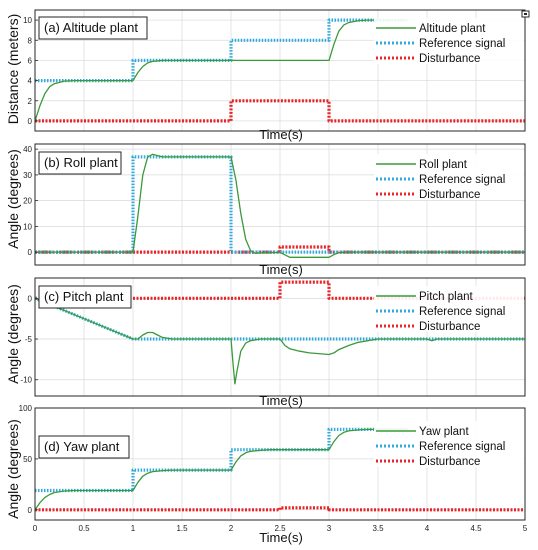 The image size is (538, 550). I want to click on y-tick-label: 30, so click(27, 175).